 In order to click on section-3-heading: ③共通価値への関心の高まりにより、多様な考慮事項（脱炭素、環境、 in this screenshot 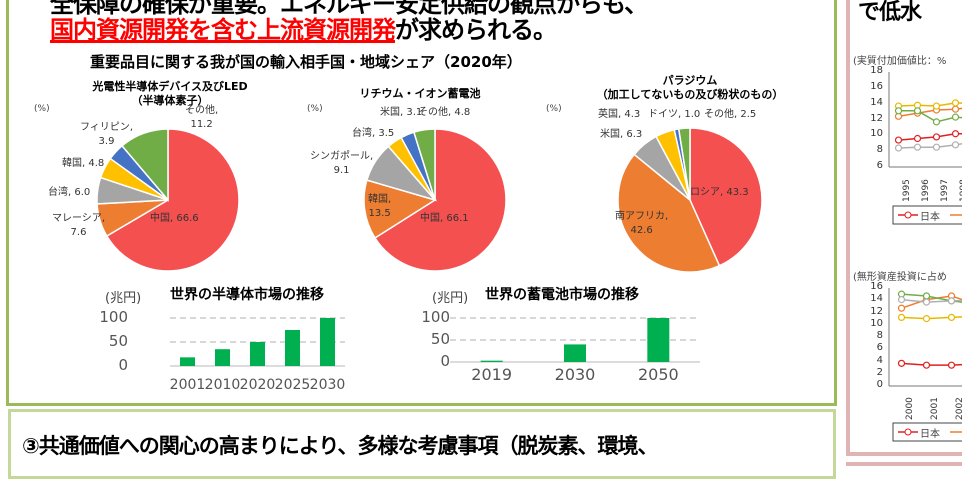, I will do `click(340, 445)`.